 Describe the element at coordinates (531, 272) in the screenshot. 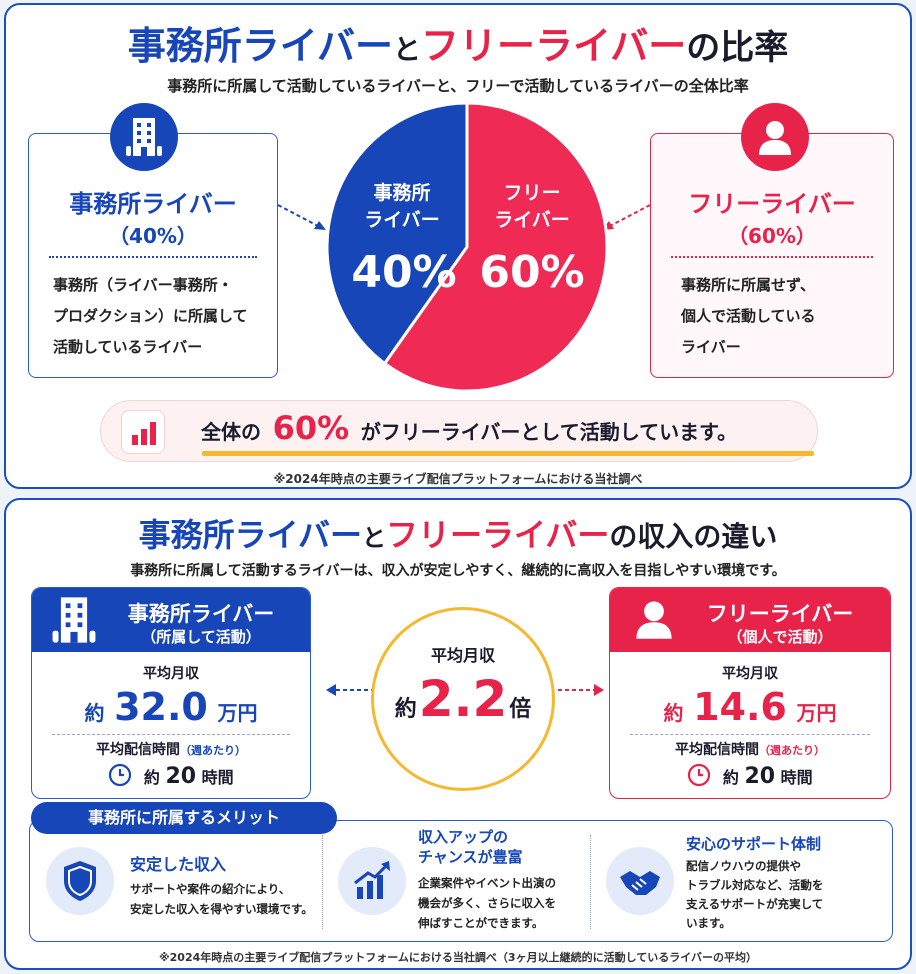

I see `pie-value-free: 60%` at that location.